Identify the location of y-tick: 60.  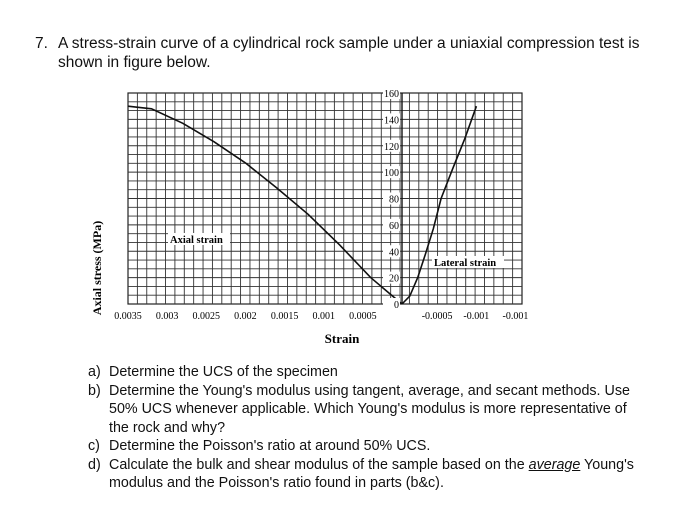
(391, 225).